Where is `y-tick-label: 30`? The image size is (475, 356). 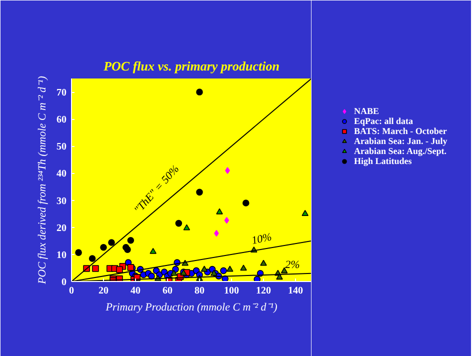 y-tick-label: 30 is located at coordinates (61, 201).